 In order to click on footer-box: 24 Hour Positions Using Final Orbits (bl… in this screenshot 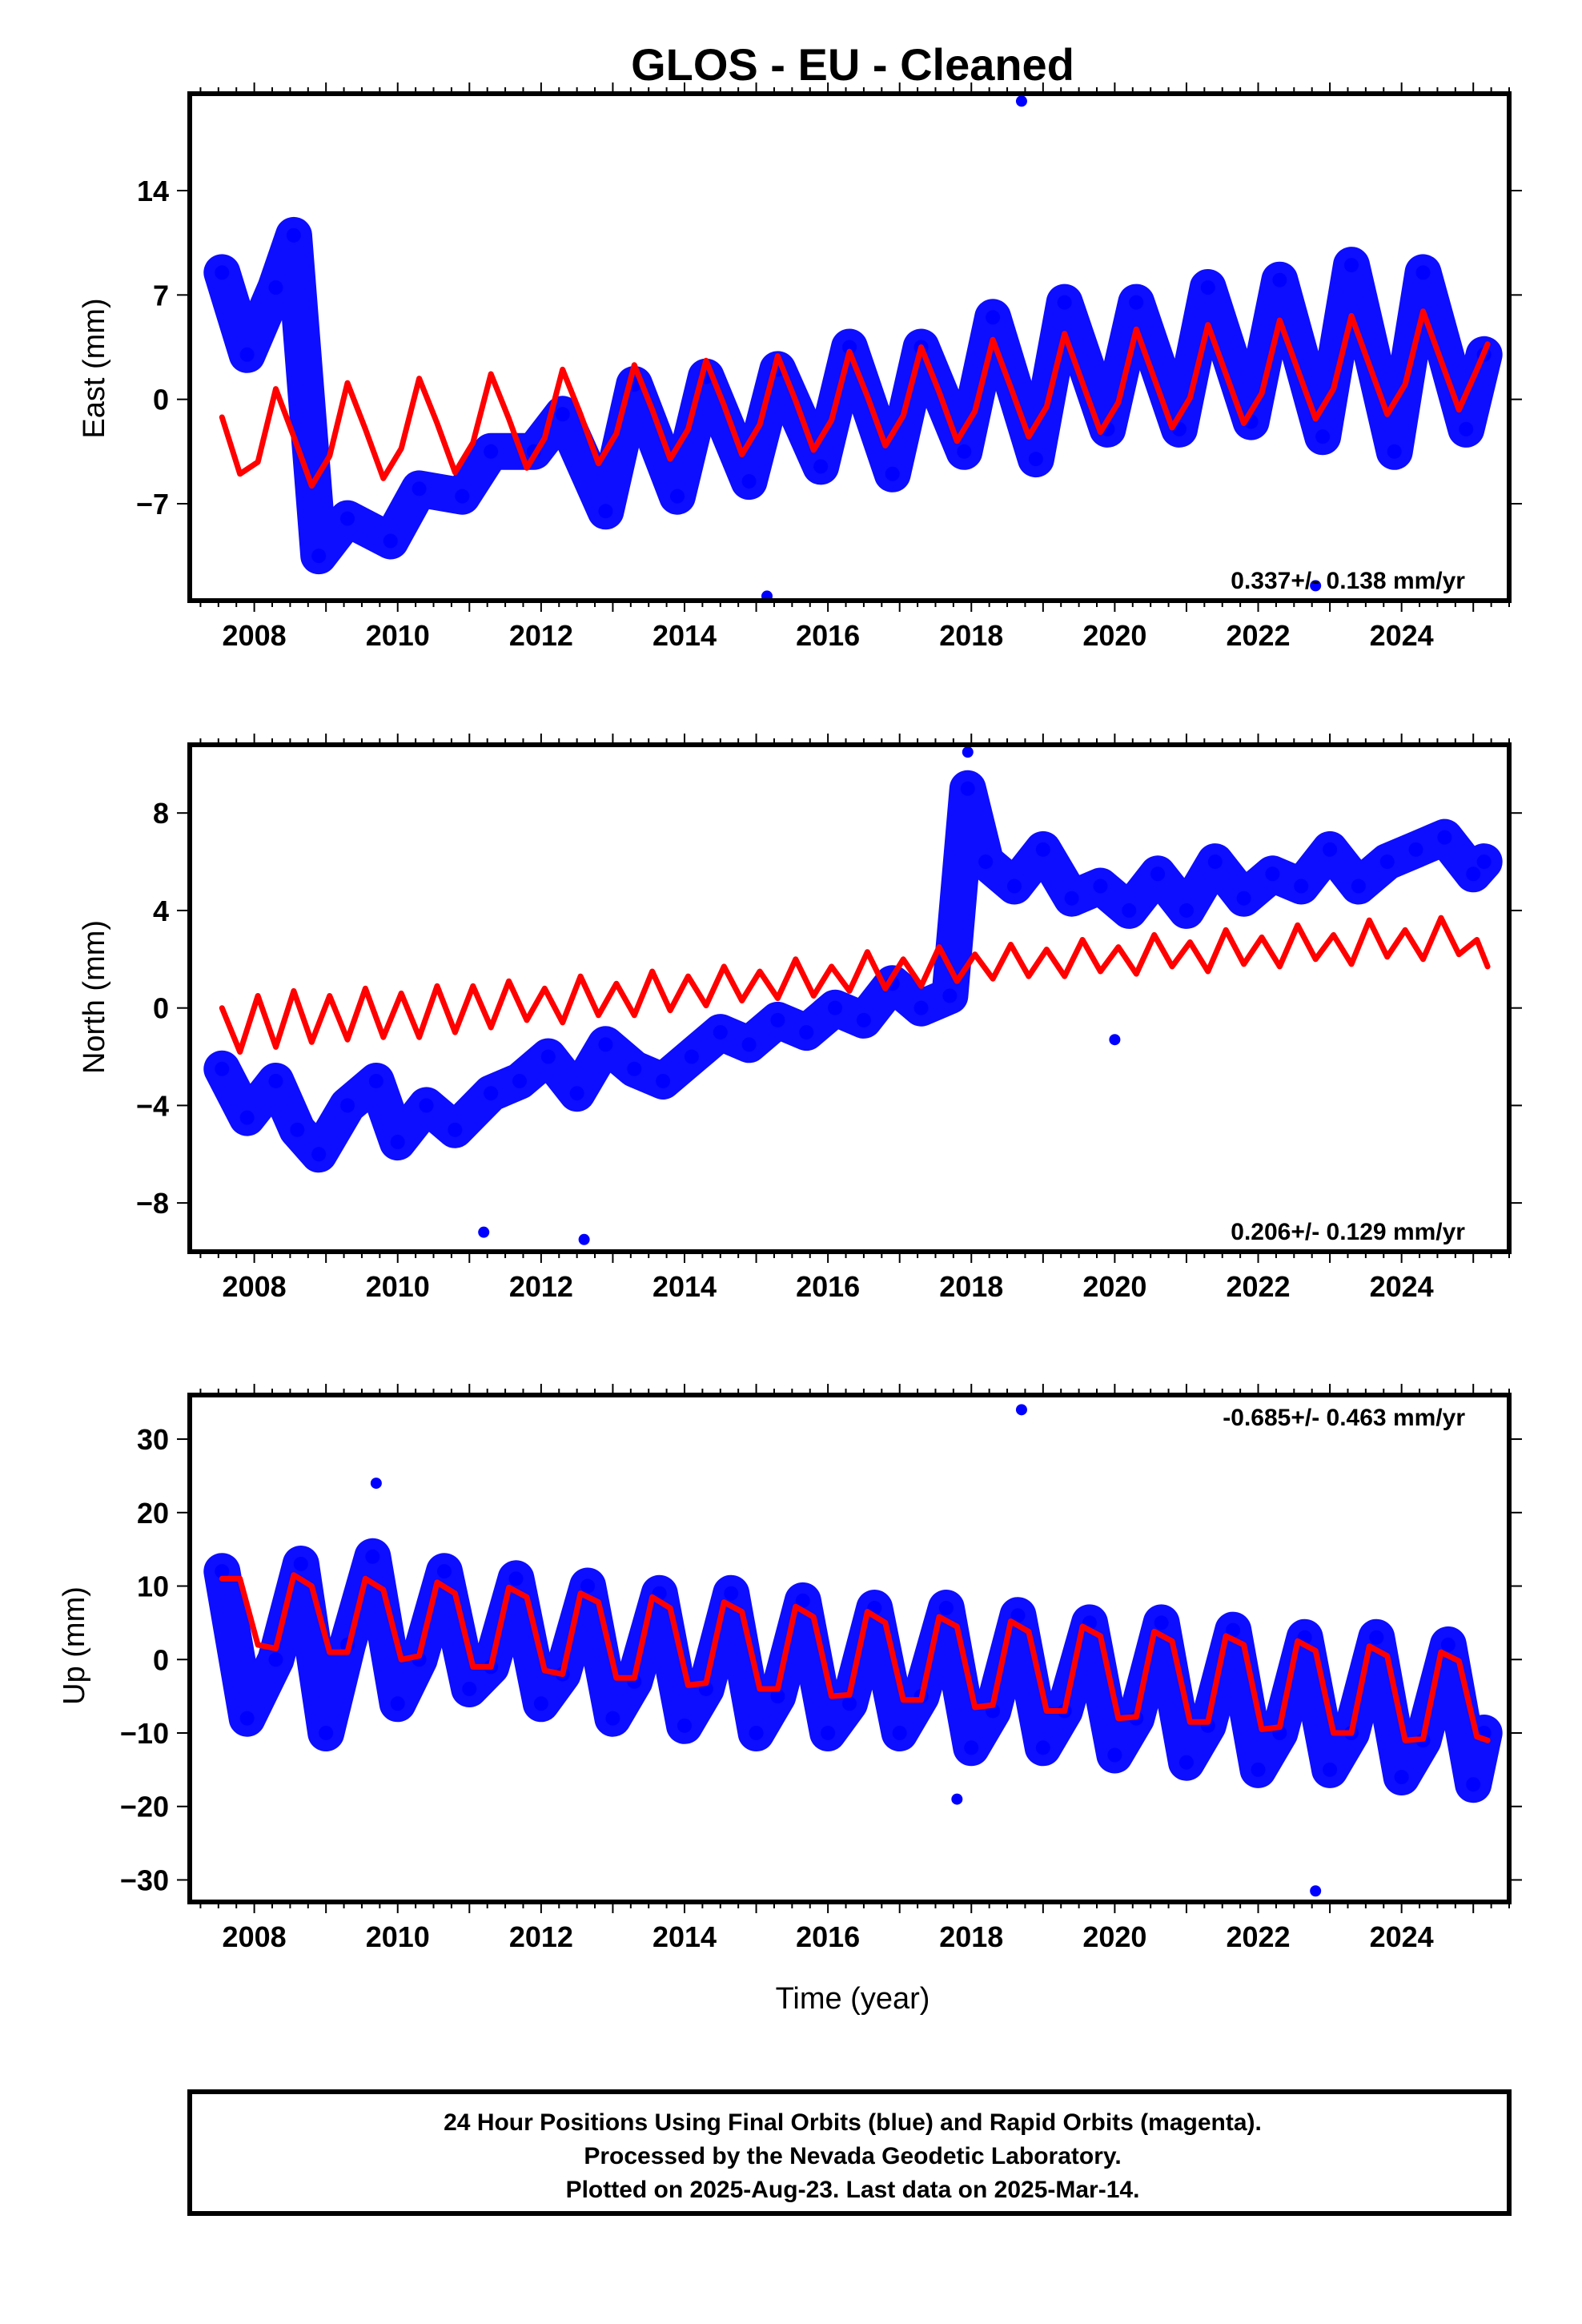, I will do `click(849, 2152)`.